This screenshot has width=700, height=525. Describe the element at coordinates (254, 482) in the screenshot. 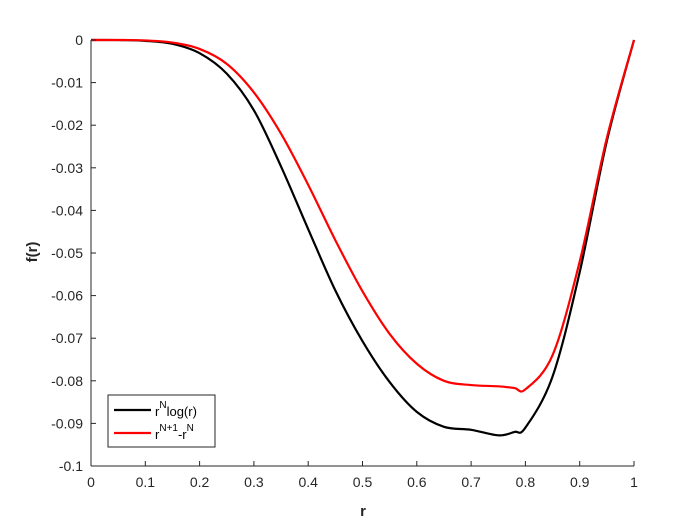

I see `x-tick-label: 0.3` at that location.